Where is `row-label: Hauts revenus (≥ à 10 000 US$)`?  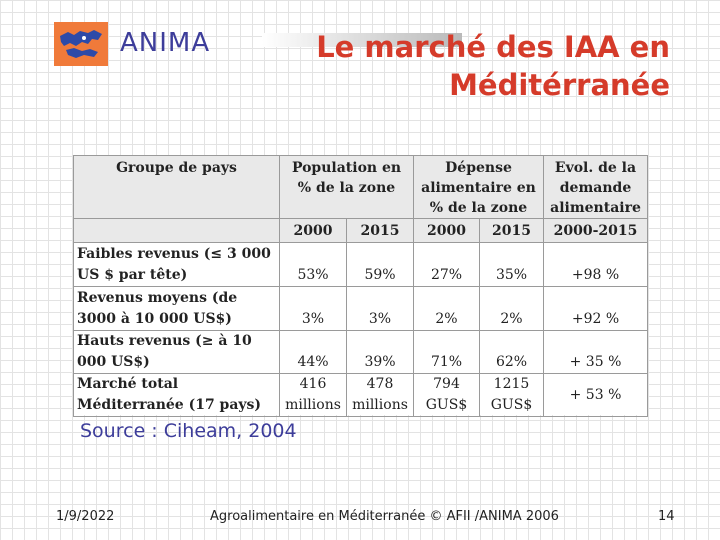
row-label: Hauts revenus (≥ à 10 000 US$) is located at coordinates (176, 352).